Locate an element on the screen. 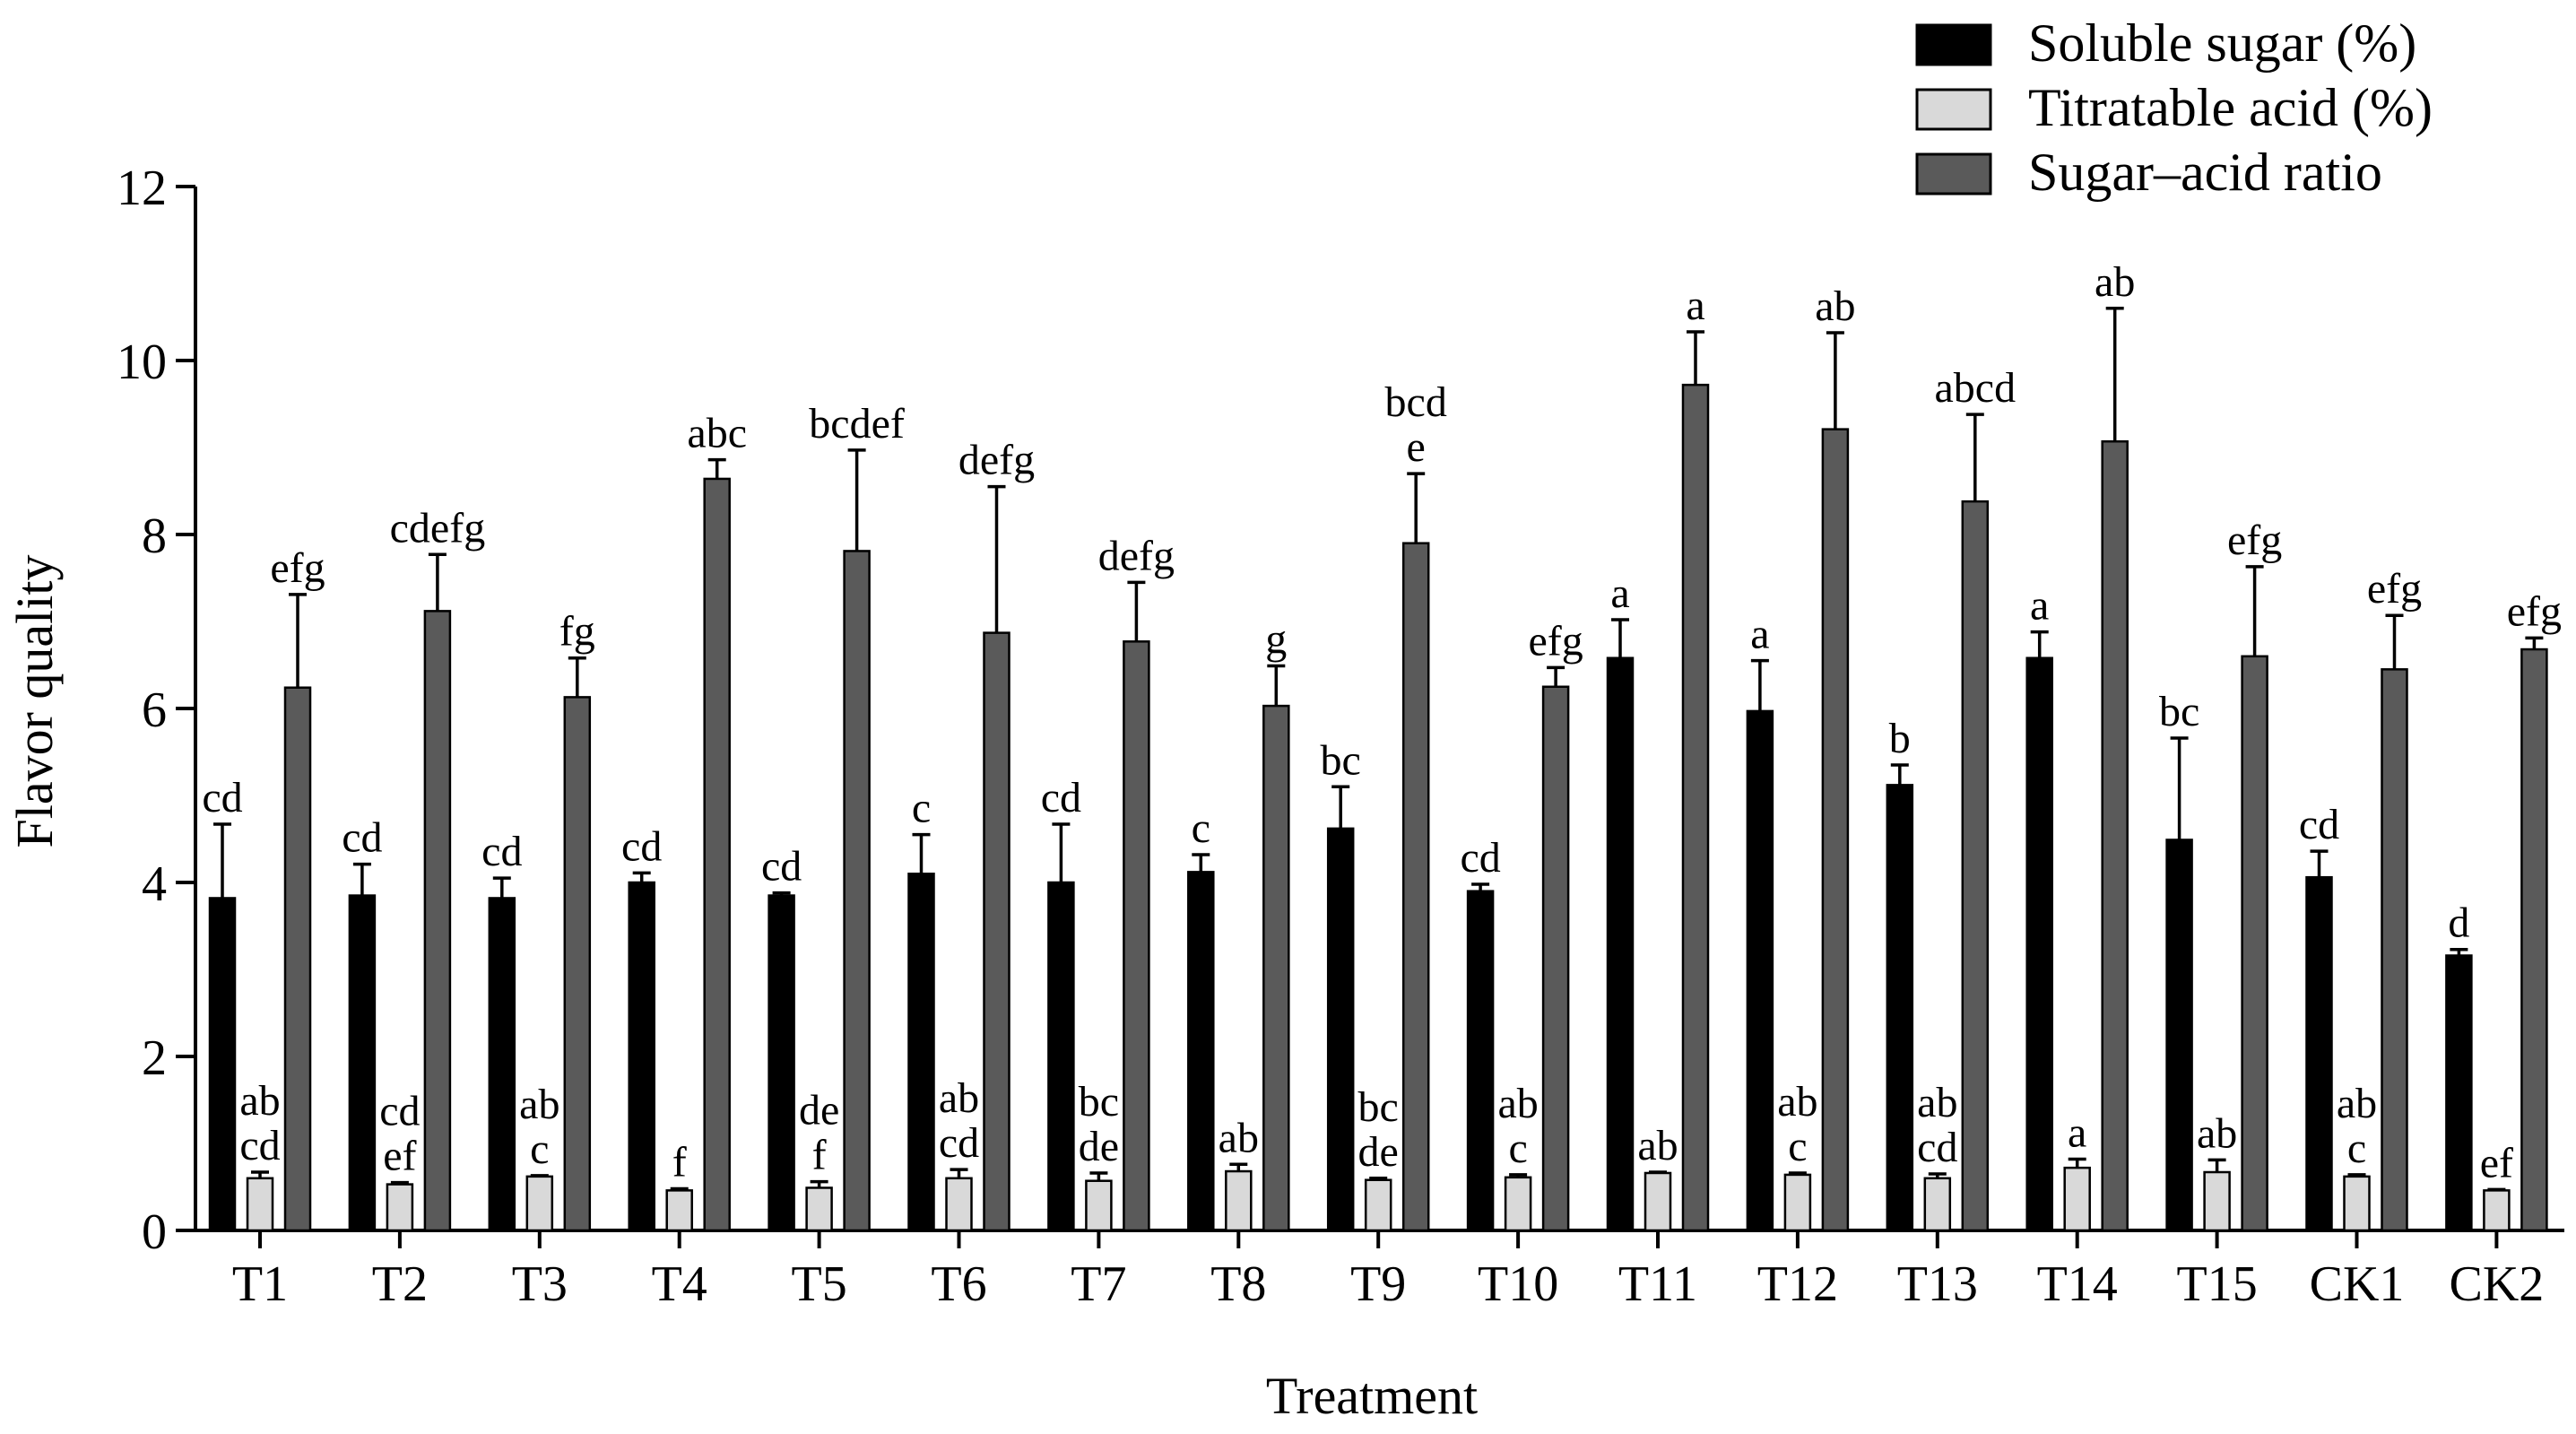  x-tick-label: T11 is located at coordinates (1657, 1284).